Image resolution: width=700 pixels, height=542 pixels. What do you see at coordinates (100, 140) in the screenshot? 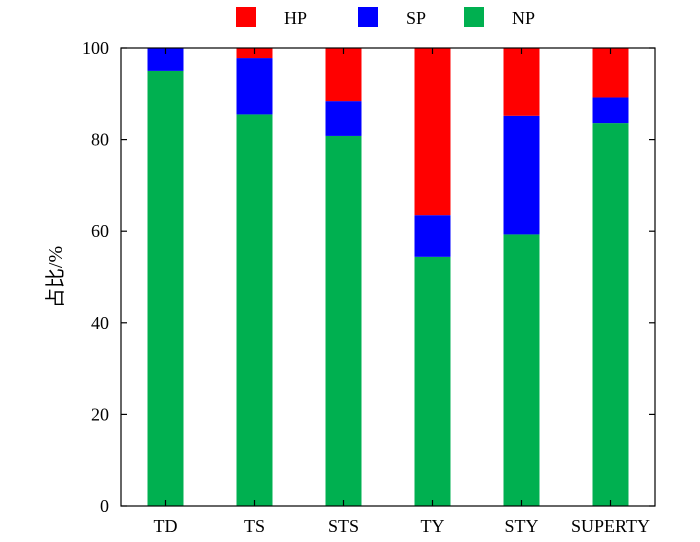
I see `y-tick-label: 80` at bounding box center [100, 140].